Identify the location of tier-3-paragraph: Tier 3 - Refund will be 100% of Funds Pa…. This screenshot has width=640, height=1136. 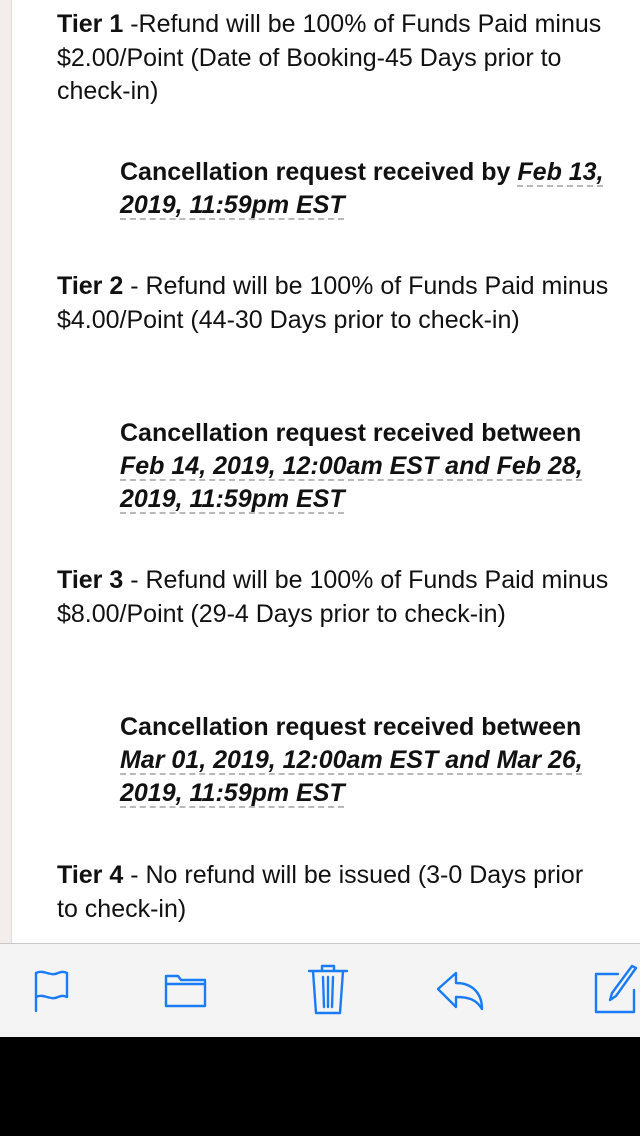
(339, 597).